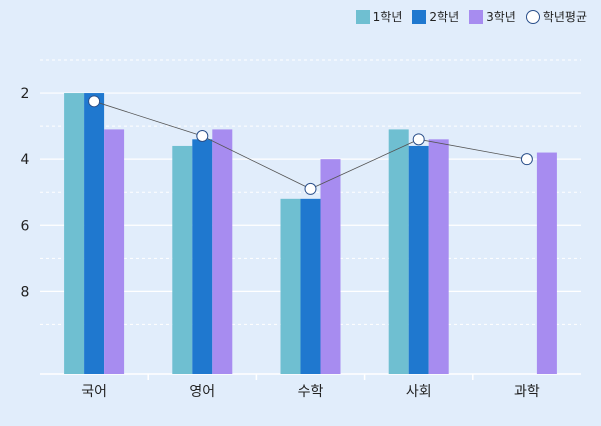 The image size is (601, 426). Describe the element at coordinates (419, 392) in the screenshot. I see `x-tick-label: 사회` at that location.